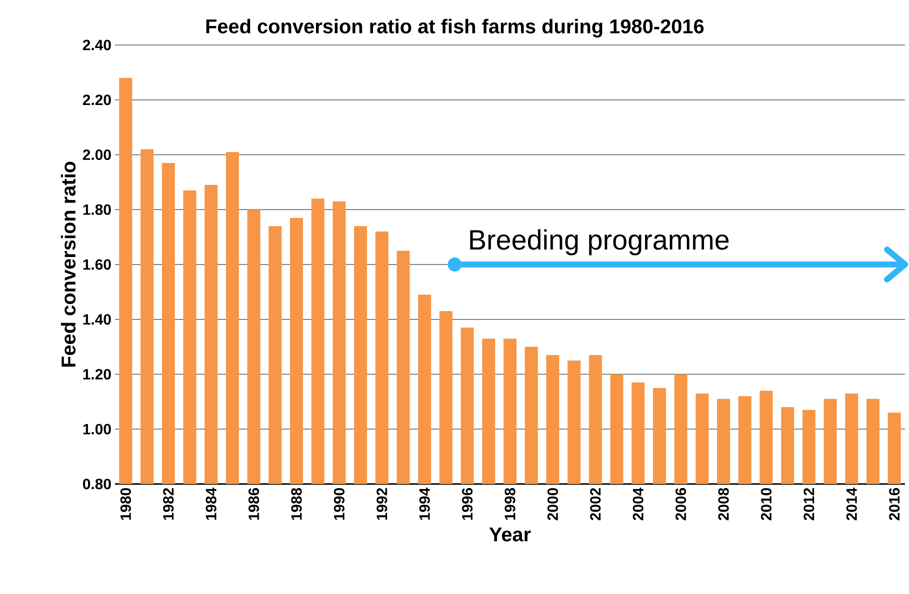  Describe the element at coordinates (168, 504) in the screenshot. I see `x-tick-label: 1982` at that location.